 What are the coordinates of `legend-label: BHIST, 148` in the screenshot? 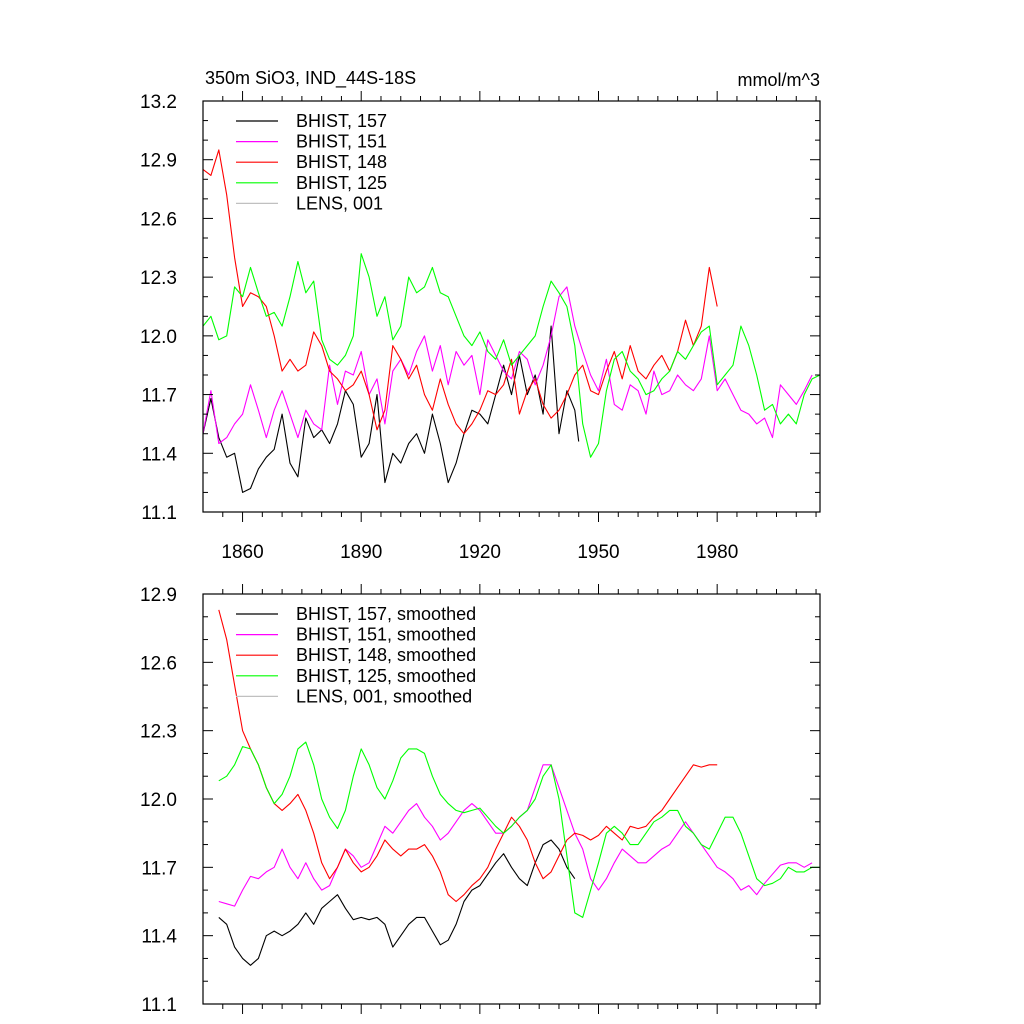 It's located at (341, 162).